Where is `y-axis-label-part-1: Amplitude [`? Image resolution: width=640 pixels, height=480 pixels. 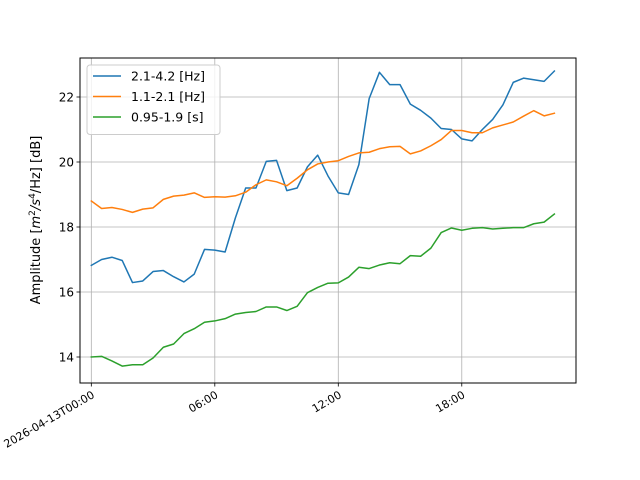 y-axis-label-part-1: Amplitude [ is located at coordinates (36, 266).